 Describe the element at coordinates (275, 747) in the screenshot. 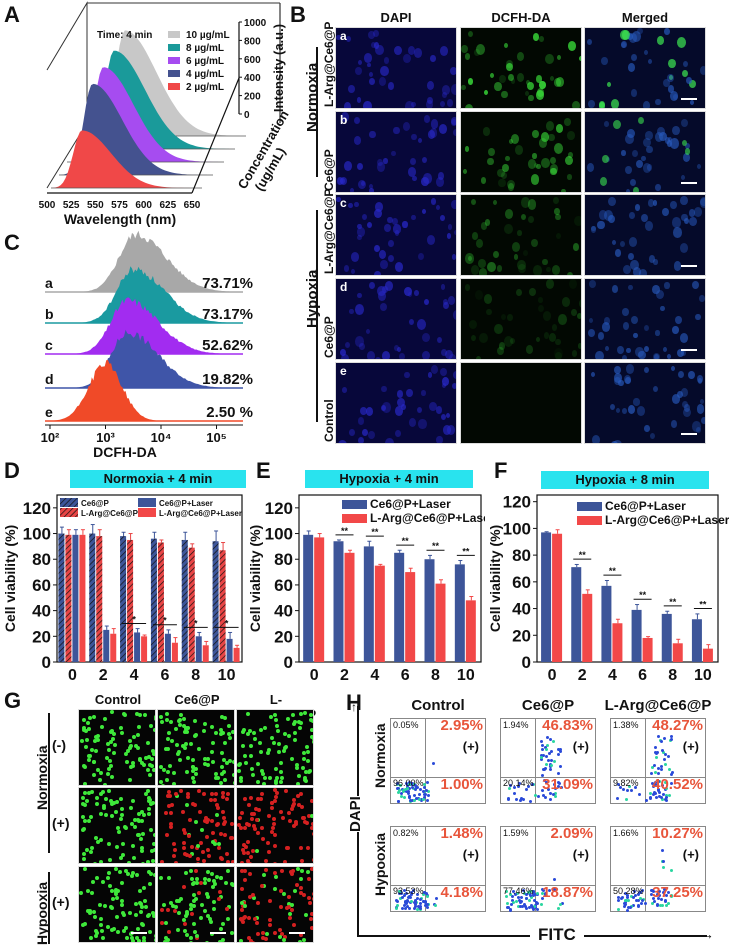

I see `live-dead-image-r1-c3` at that location.